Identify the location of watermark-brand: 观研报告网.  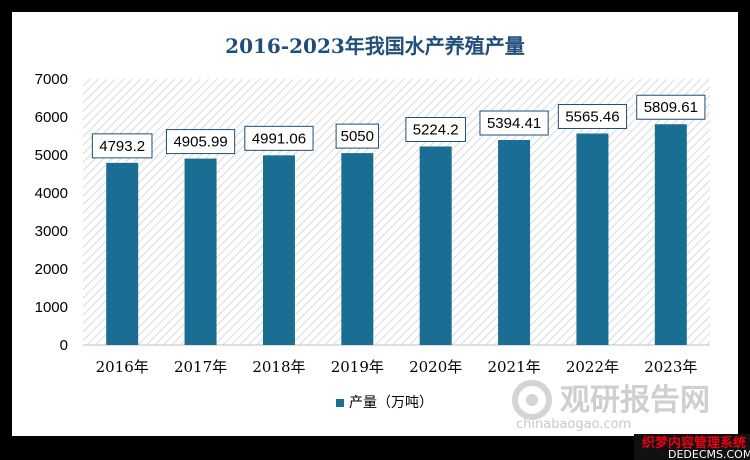
(635, 400).